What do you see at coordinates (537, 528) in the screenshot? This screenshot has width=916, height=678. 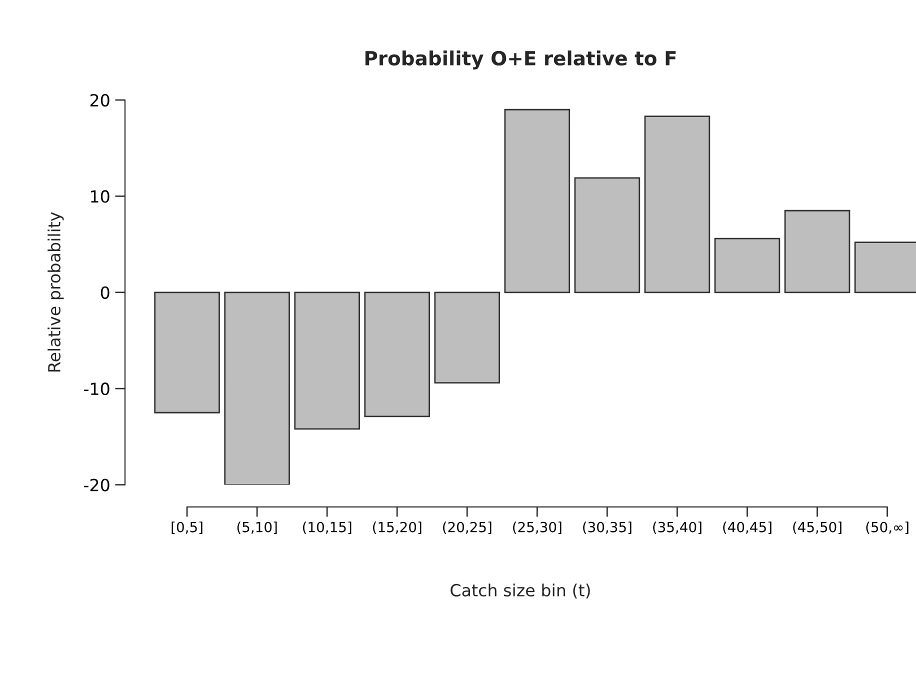 I see `x-tick-label: (25,30]` at bounding box center [537, 528].